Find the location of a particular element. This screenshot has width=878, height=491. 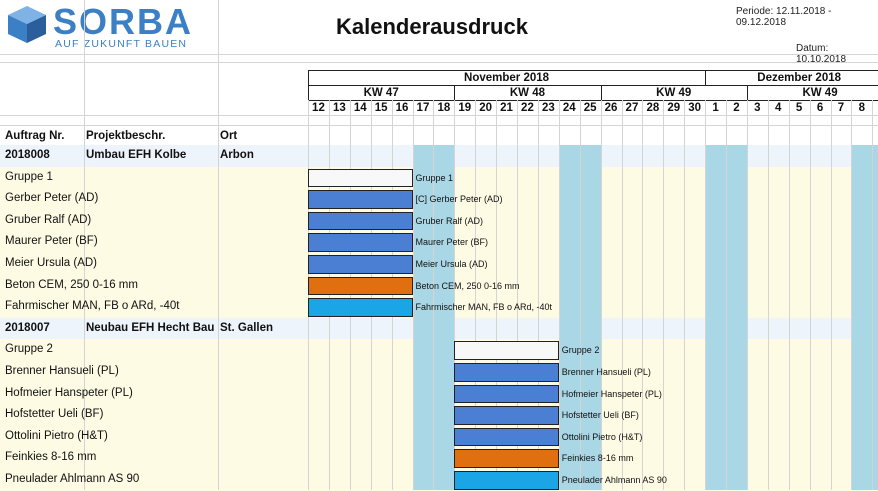

day-number: 6 is located at coordinates (820, 108).